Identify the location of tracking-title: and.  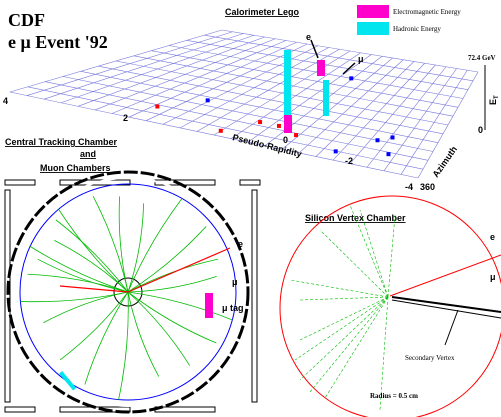
(88, 154).